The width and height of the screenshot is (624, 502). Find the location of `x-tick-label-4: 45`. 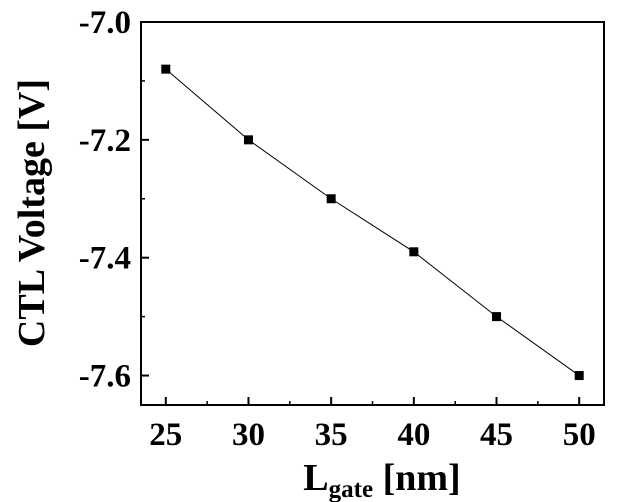

x-tick-label-4: 45 is located at coordinates (496, 435).